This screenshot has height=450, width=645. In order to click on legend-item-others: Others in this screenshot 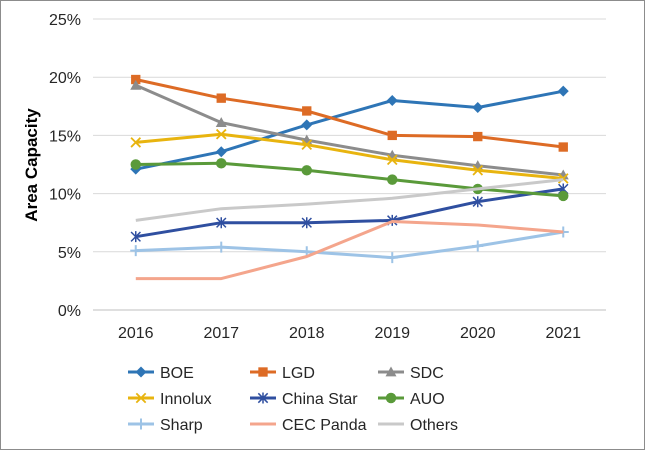, I will do `click(418, 425)`.